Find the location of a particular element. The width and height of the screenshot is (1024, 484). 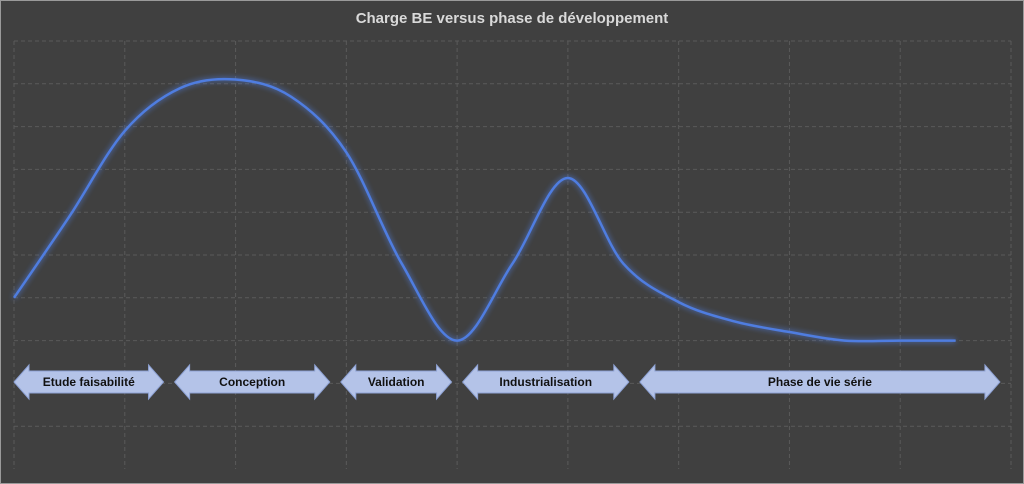

phase-label: Conception is located at coordinates (252, 382).